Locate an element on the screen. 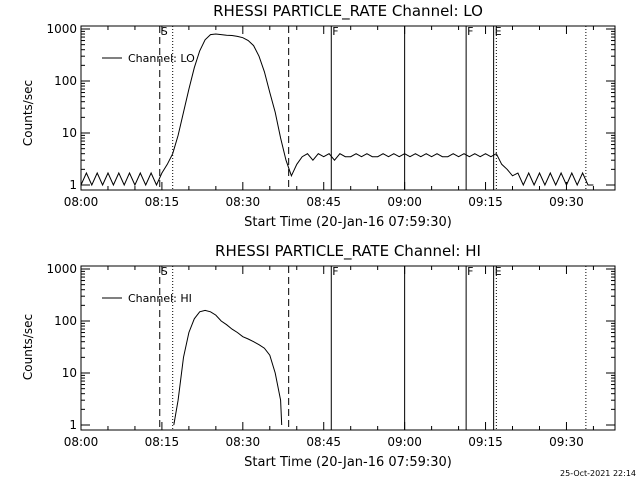  lo-y-tick-label: 1000 is located at coordinates (61, 29).